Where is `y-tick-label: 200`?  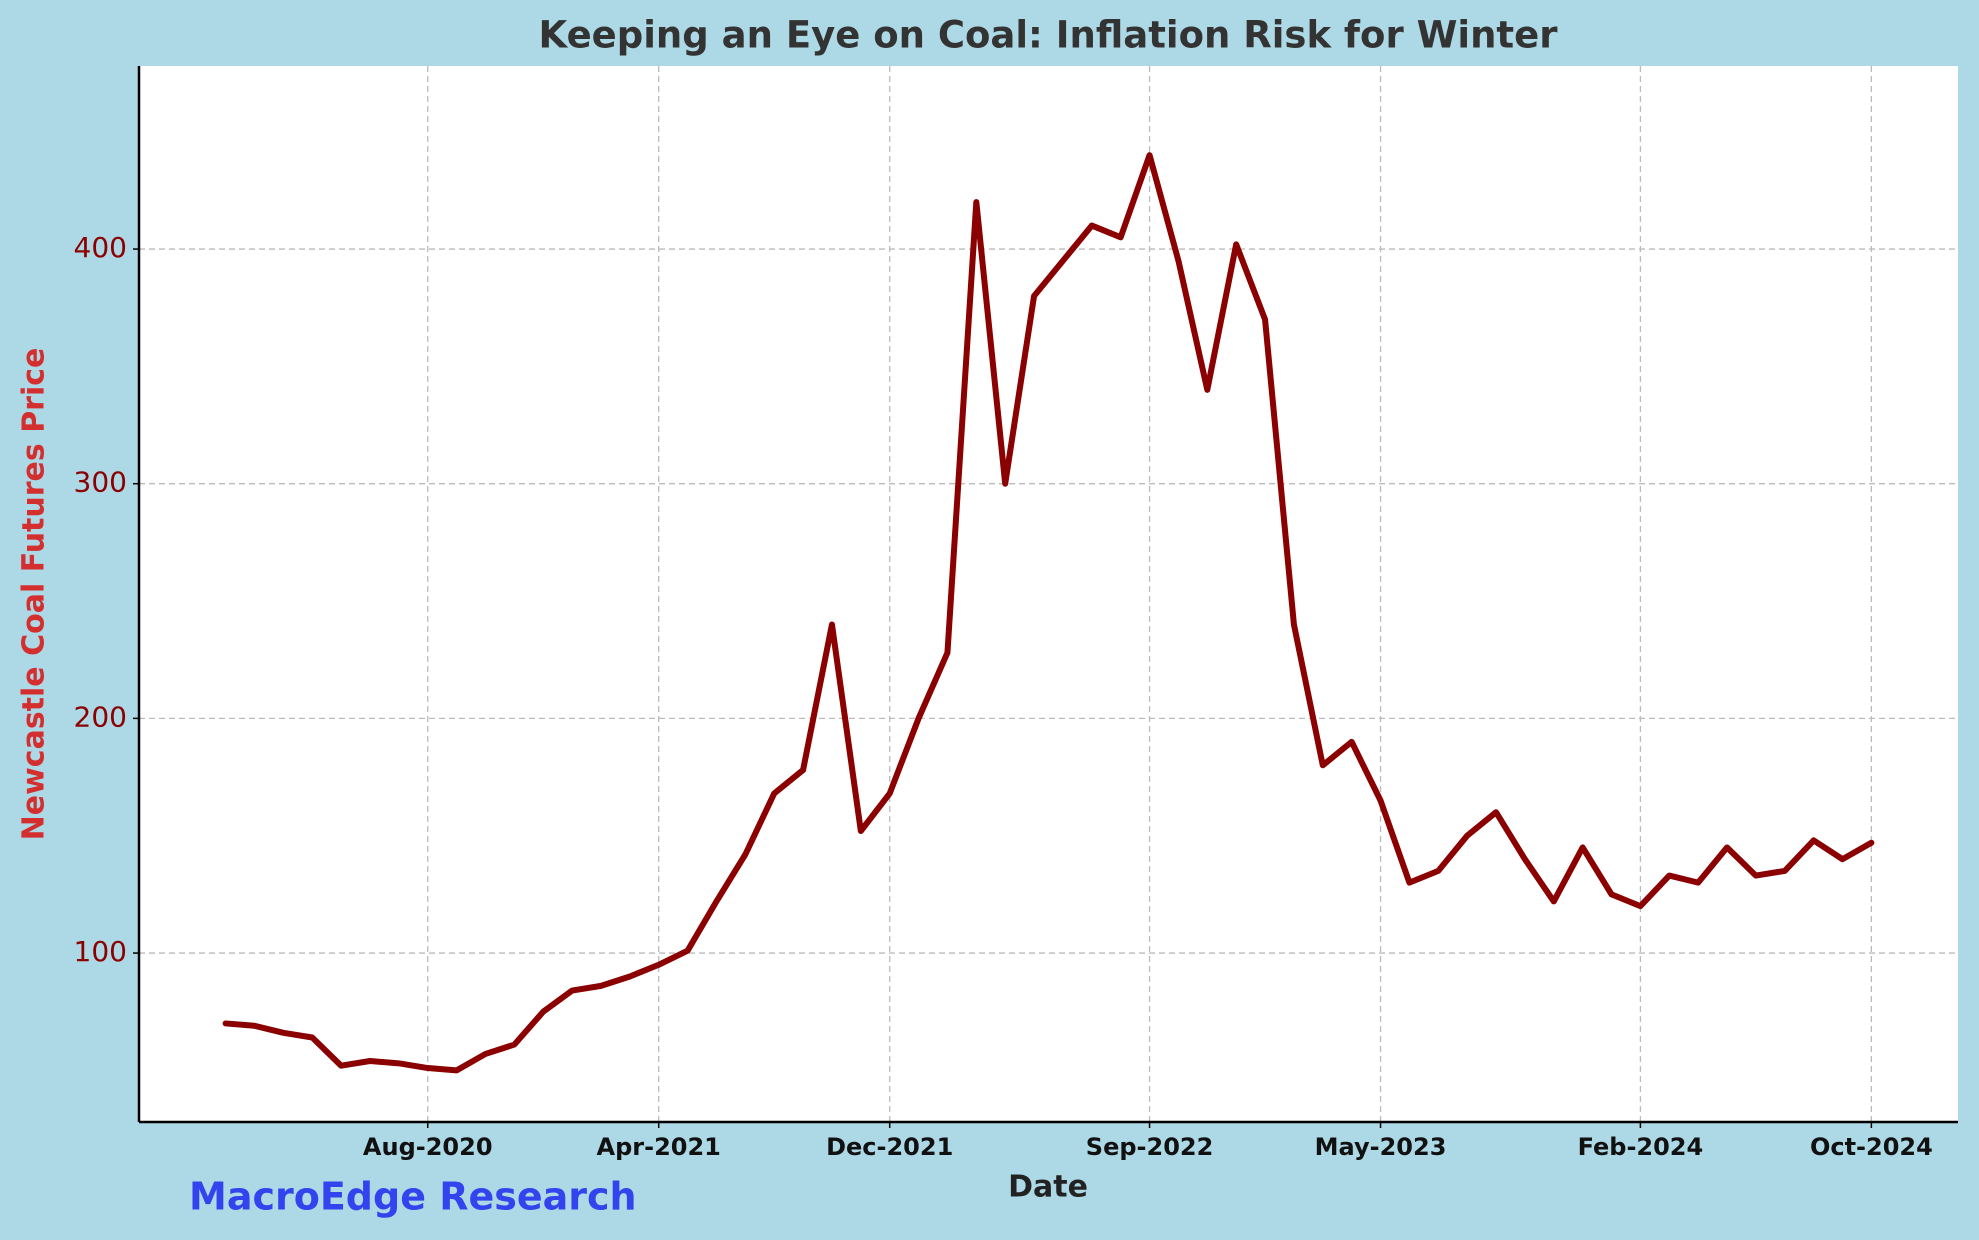 y-tick-label: 200 is located at coordinates (100, 716).